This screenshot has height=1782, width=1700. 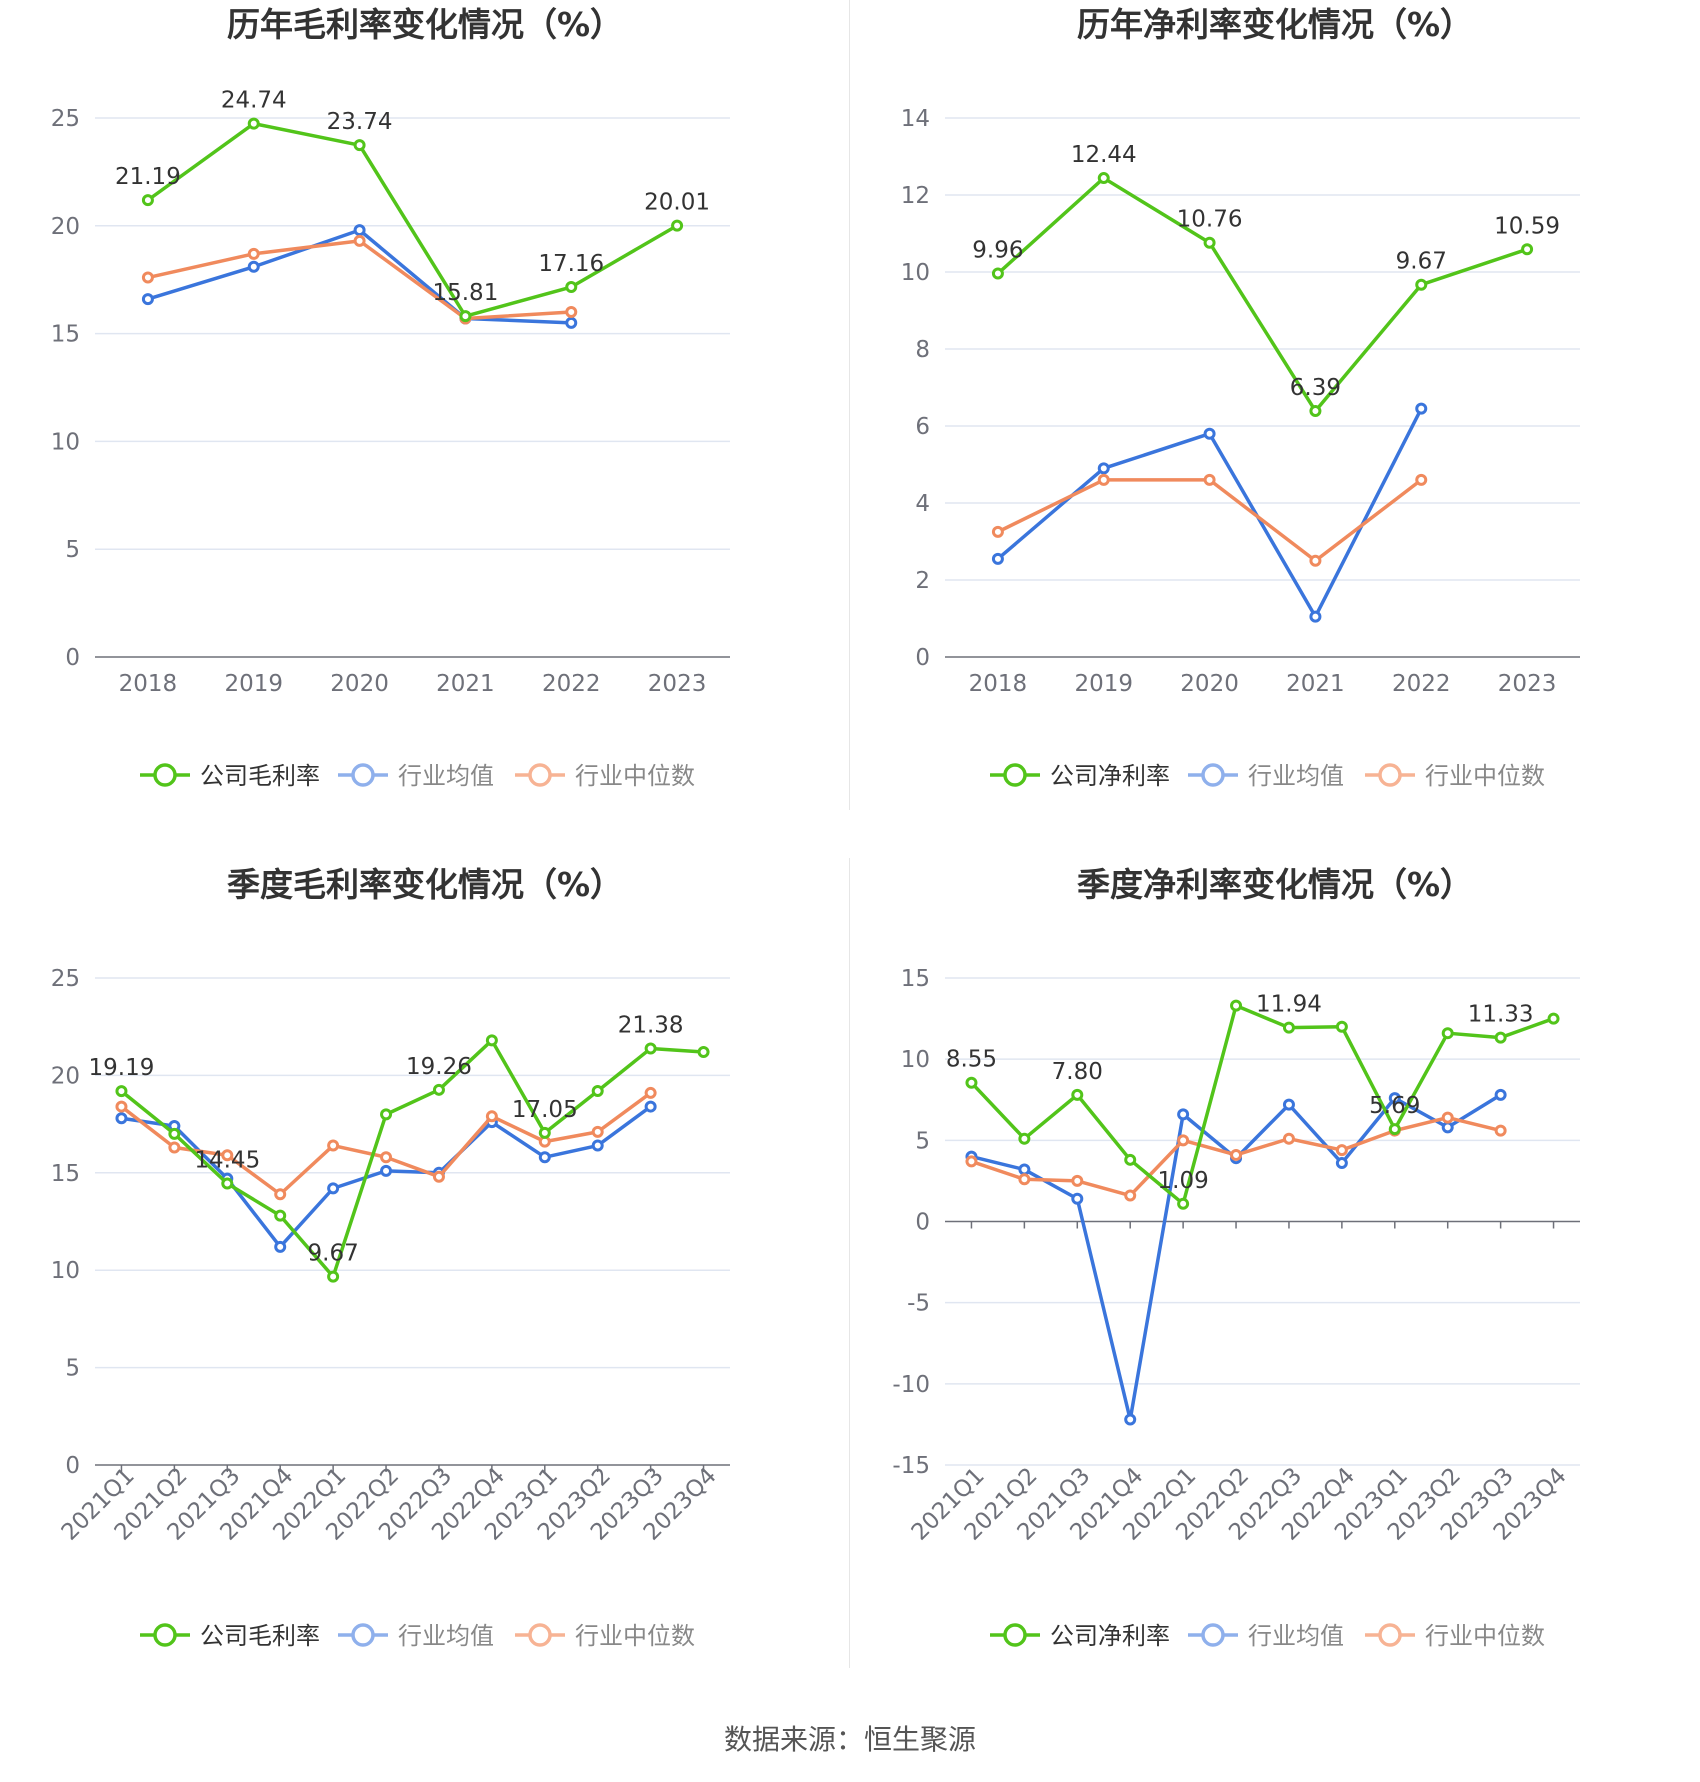 What do you see at coordinates (425, 24) in the screenshot?
I see `chart-title: 历年毛利率变化情况（%）` at bounding box center [425, 24].